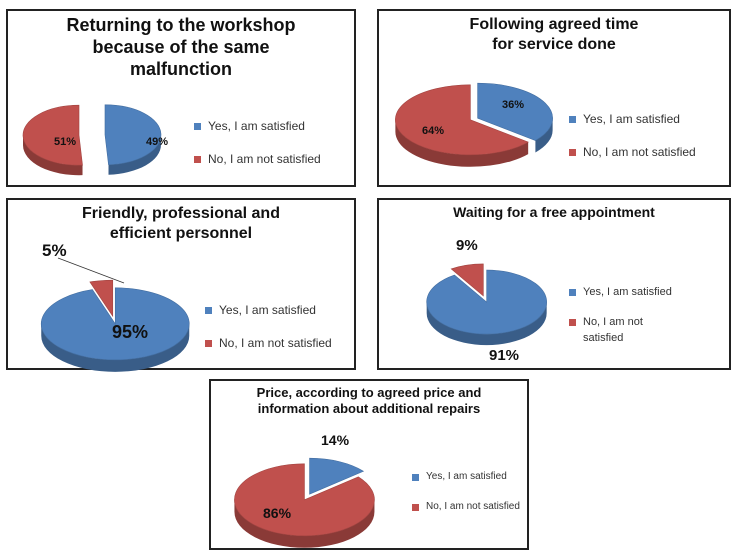  I want to click on data-label-no: 9%, so click(467, 245).